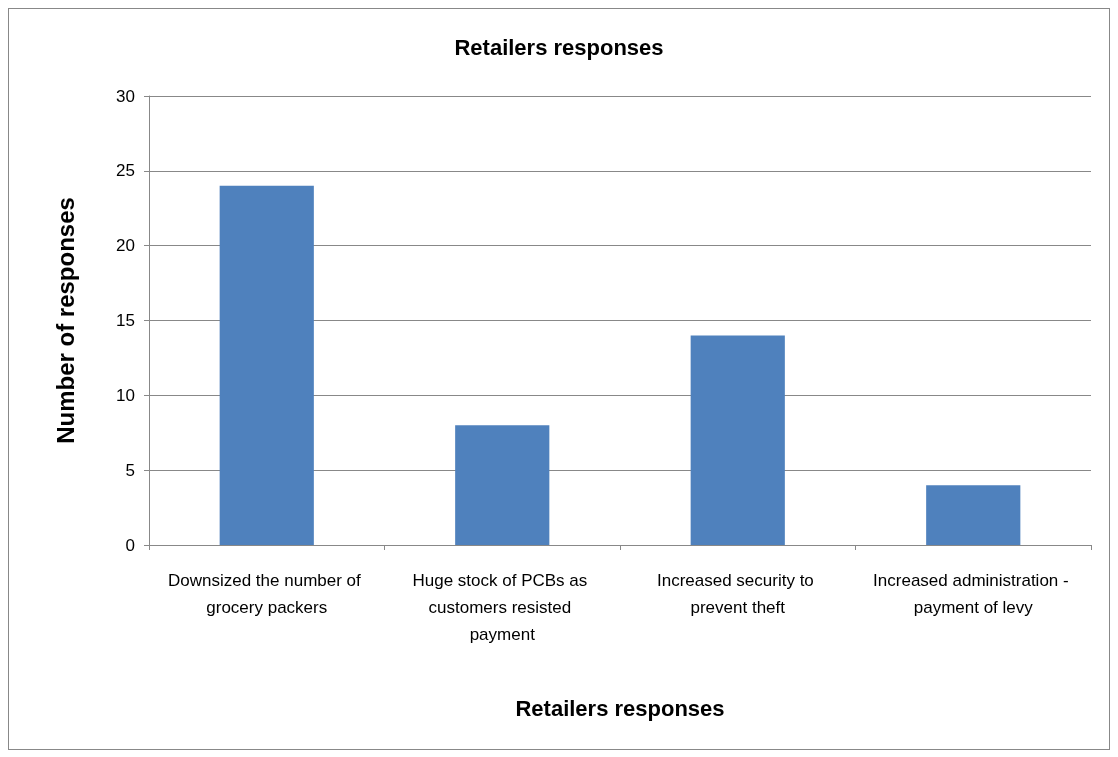  I want to click on x-tick-label: Huge stock of PCBs as customers resisted payment, so click(502, 607).